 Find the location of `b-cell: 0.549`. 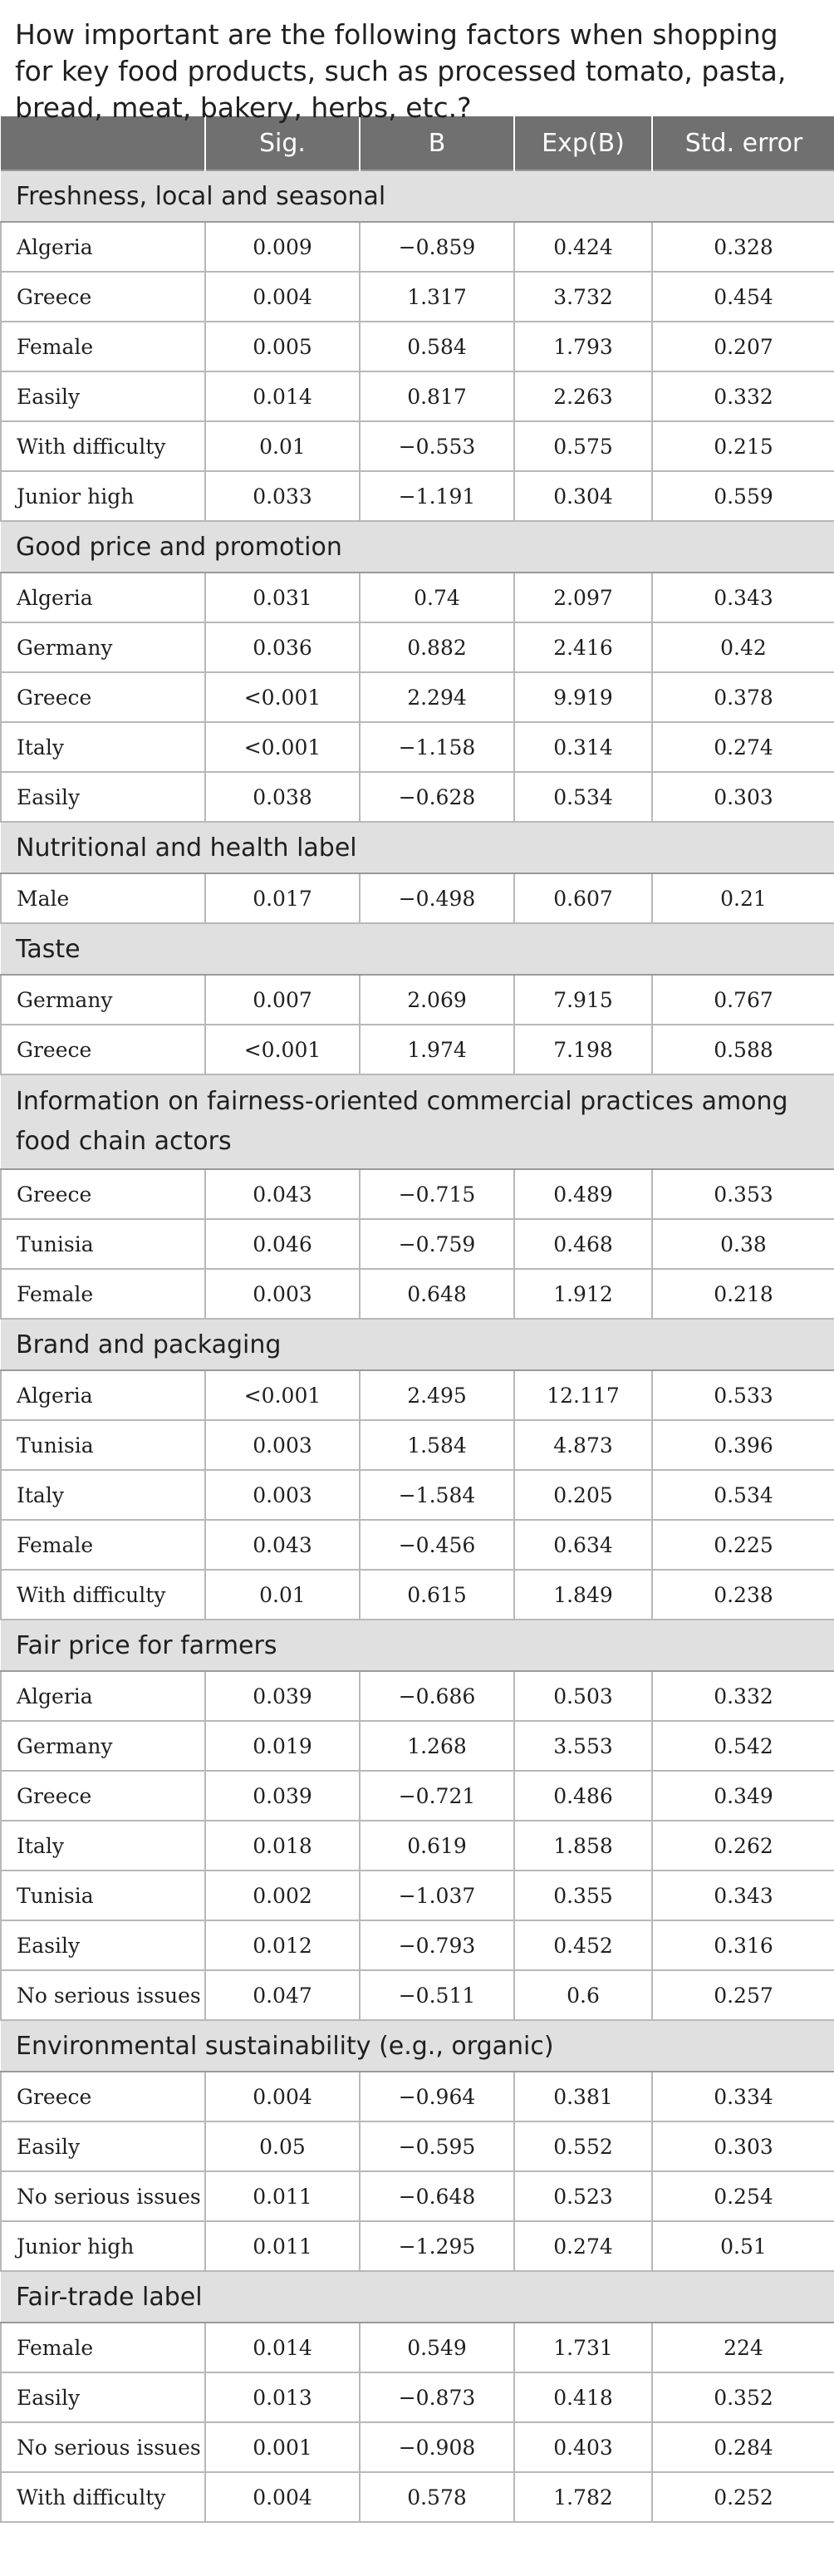

b-cell: 0.549 is located at coordinates (437, 2347).